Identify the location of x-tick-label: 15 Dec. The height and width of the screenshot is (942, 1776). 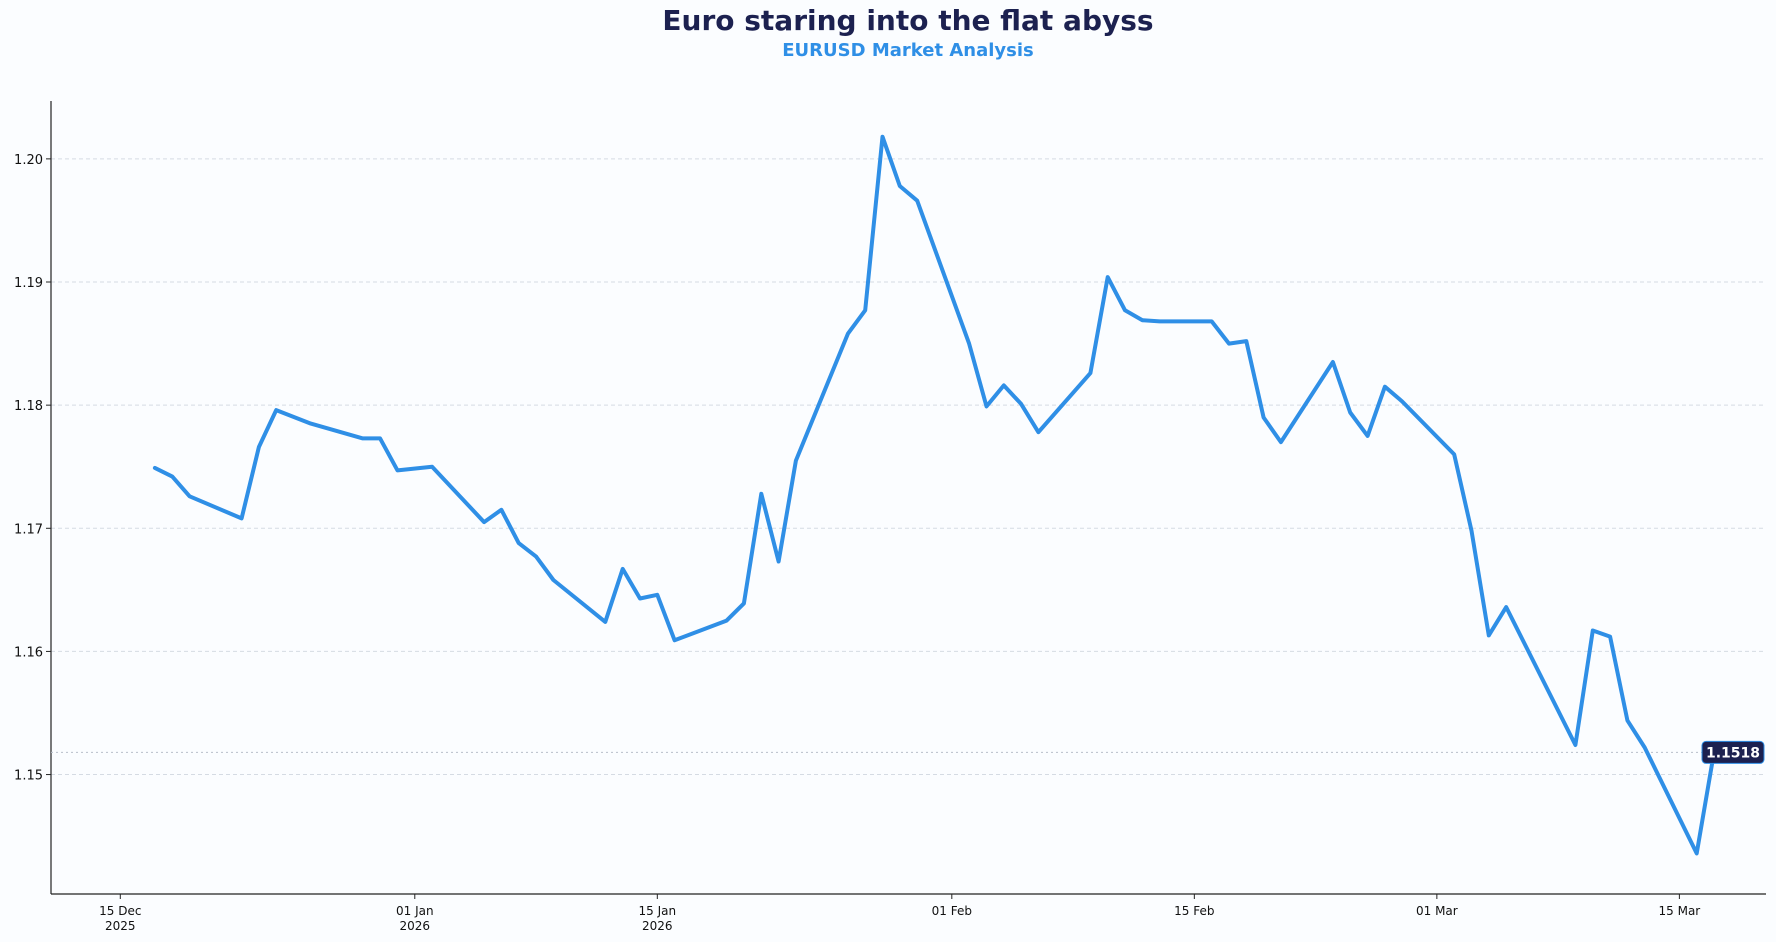
(120, 911).